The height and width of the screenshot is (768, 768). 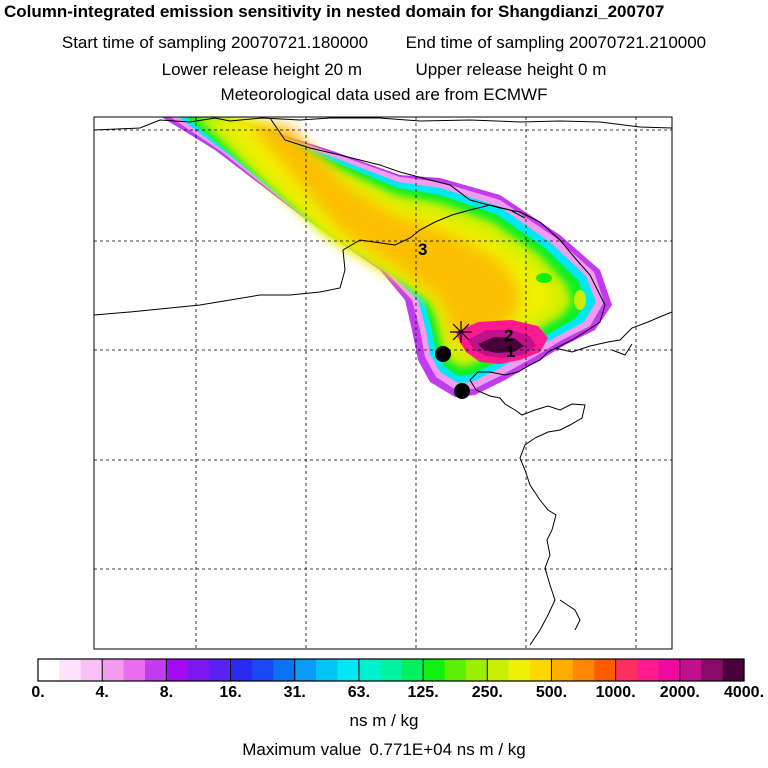 I want to click on colorbar-tick-label: 250., so click(x=487, y=692).